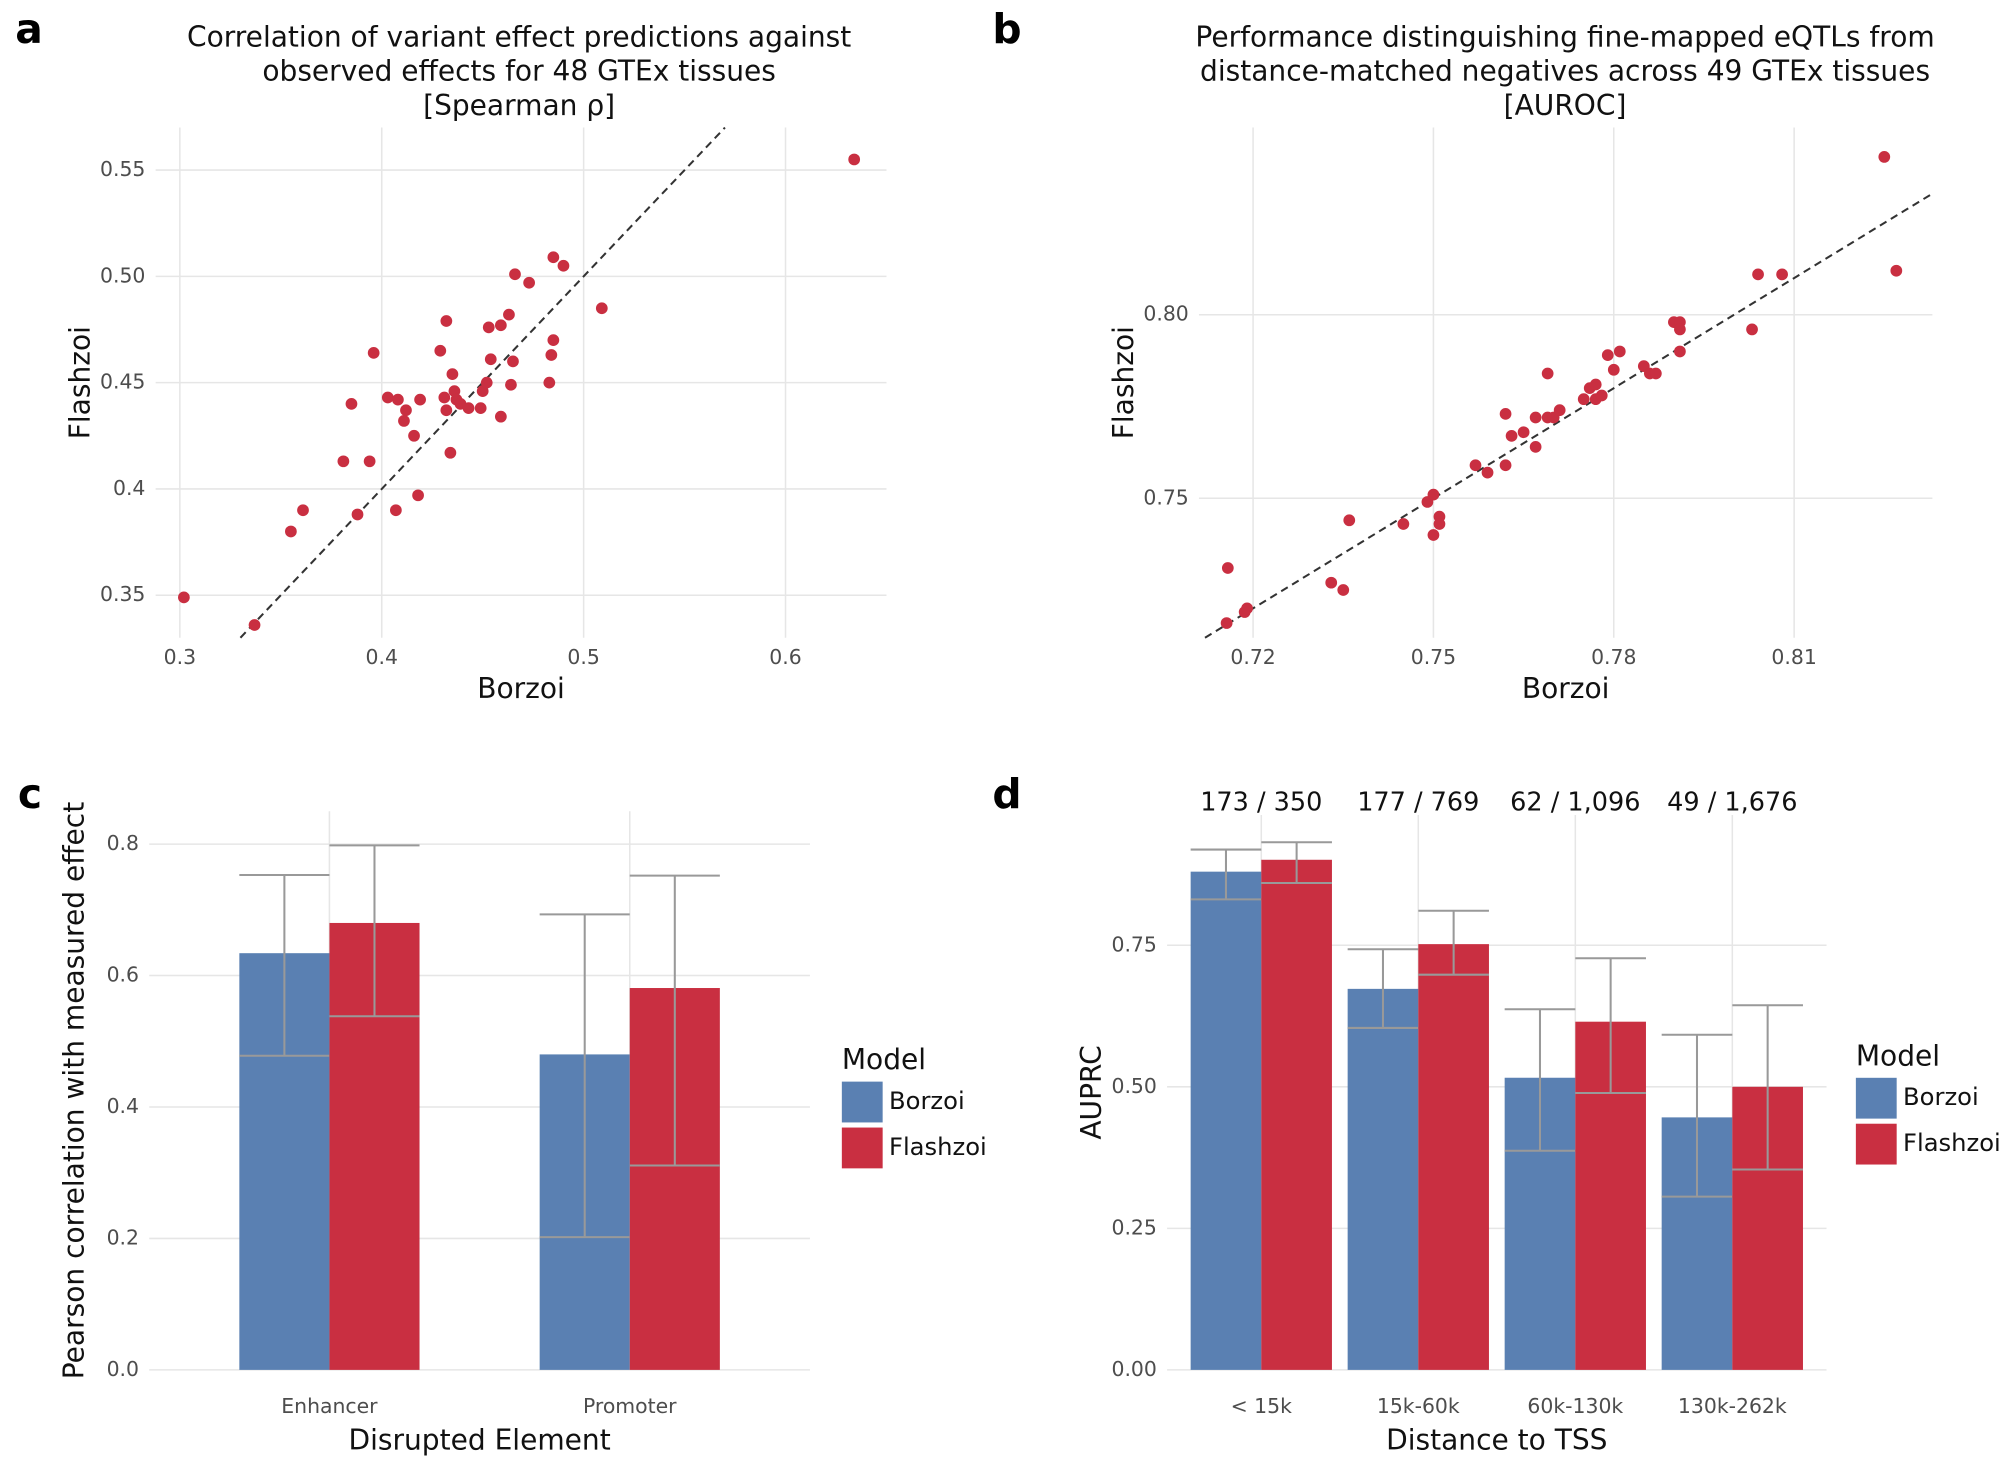 This screenshot has width=2000, height=1463. Describe the element at coordinates (123, 975) in the screenshot. I see `y-tick-label: 0.6` at that location.